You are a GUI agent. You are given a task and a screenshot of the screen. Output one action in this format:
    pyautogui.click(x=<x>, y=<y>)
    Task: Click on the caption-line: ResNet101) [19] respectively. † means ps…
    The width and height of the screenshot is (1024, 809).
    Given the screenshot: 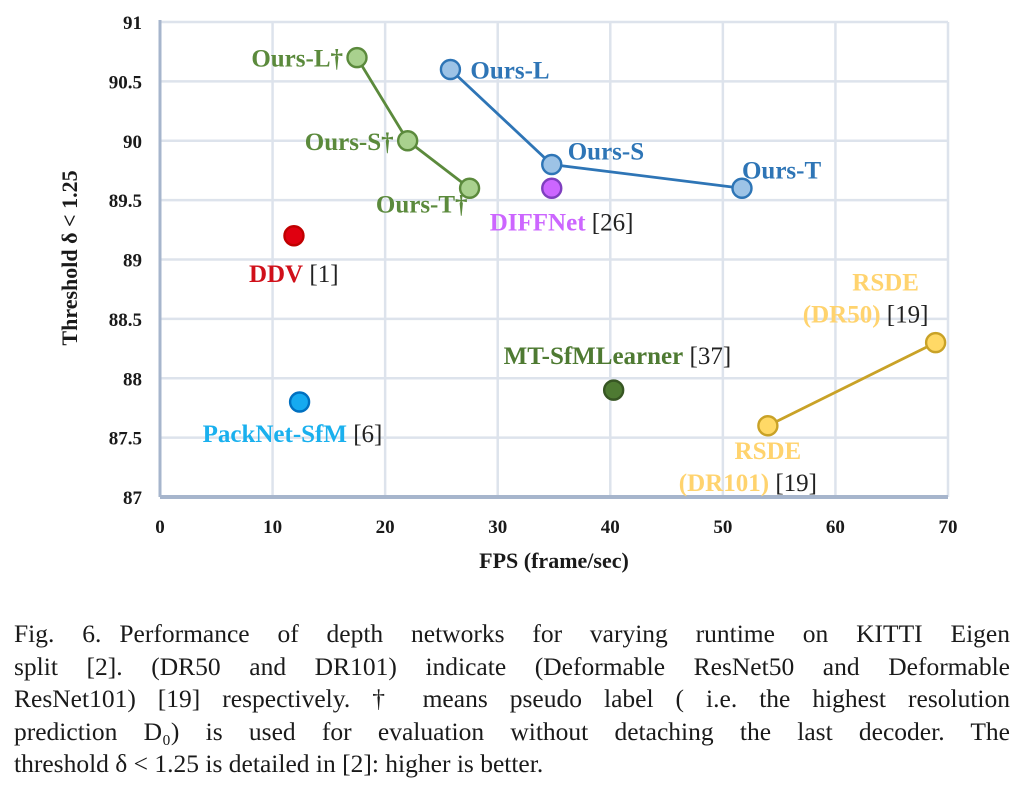 What is the action you would take?
    pyautogui.click(x=512, y=698)
    